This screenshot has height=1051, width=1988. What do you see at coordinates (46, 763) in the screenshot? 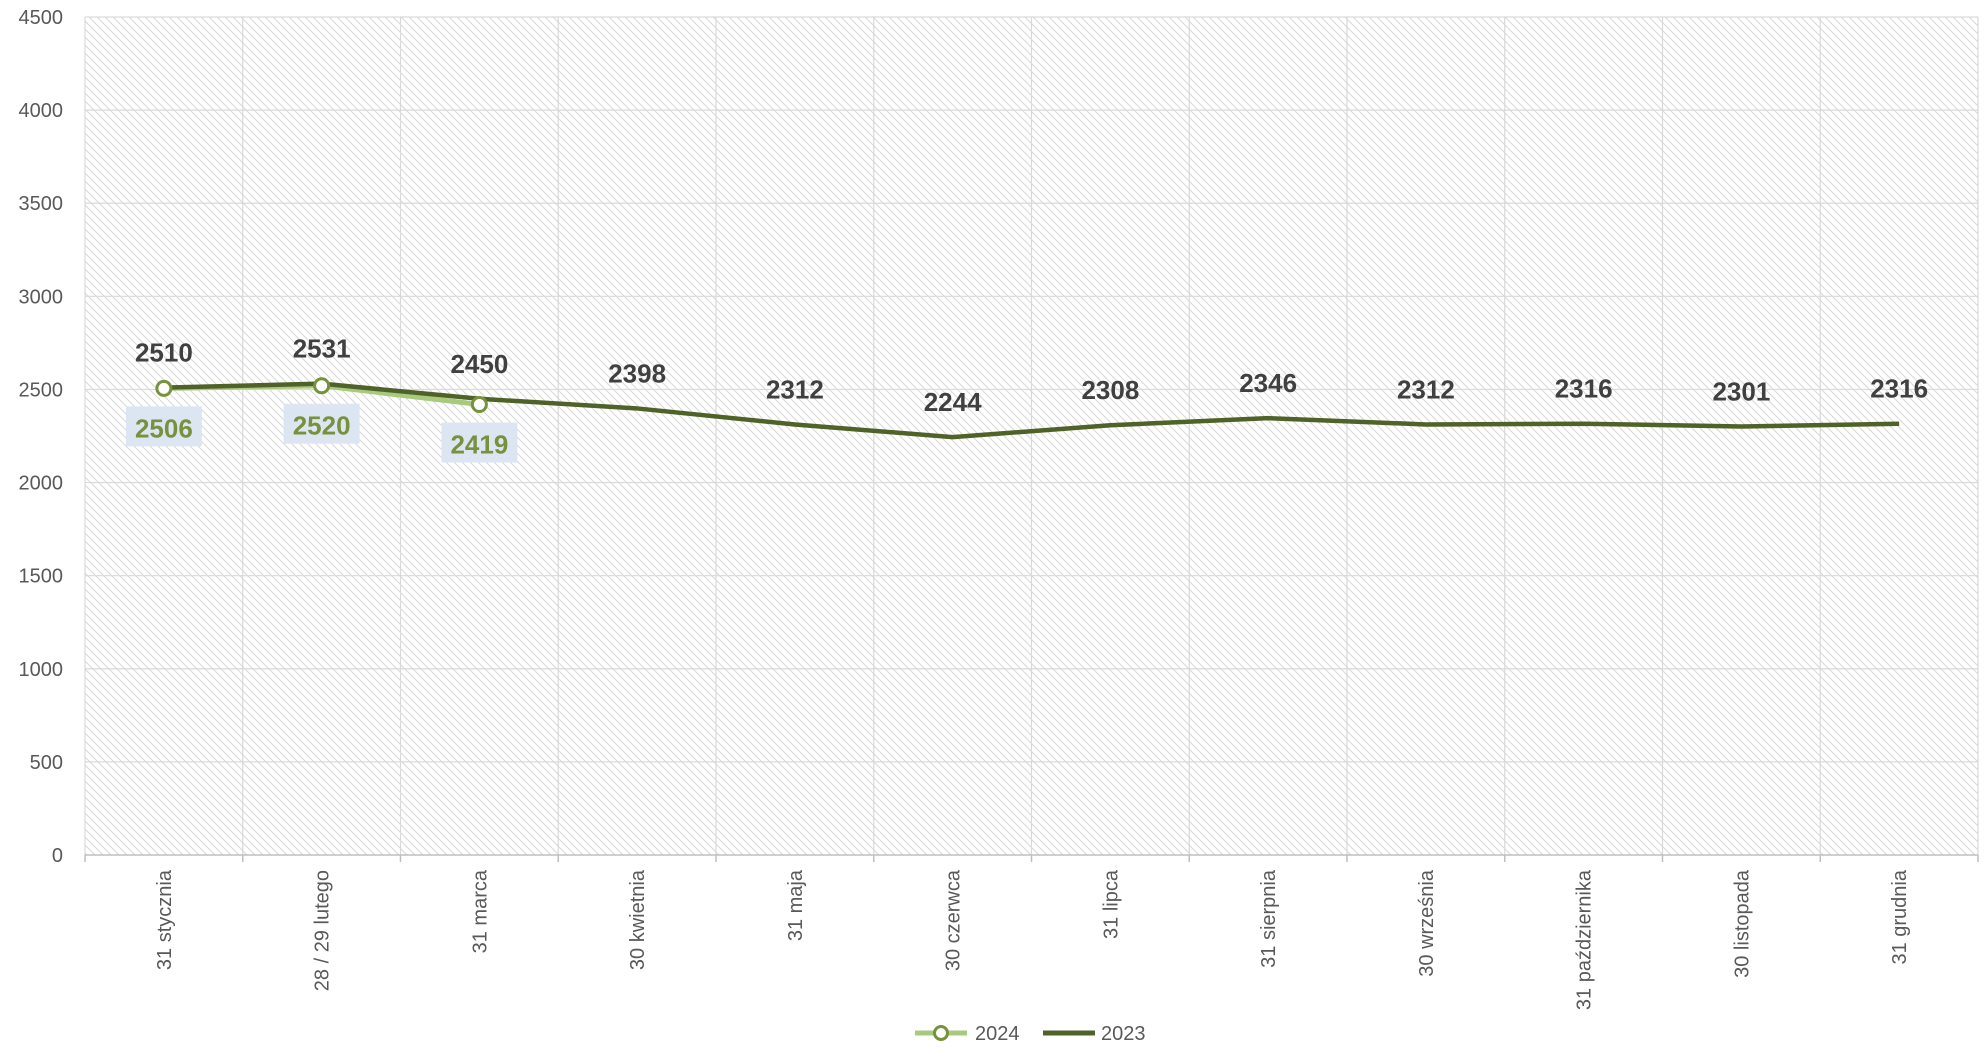
I see `y-tick-label: 500` at bounding box center [46, 763].